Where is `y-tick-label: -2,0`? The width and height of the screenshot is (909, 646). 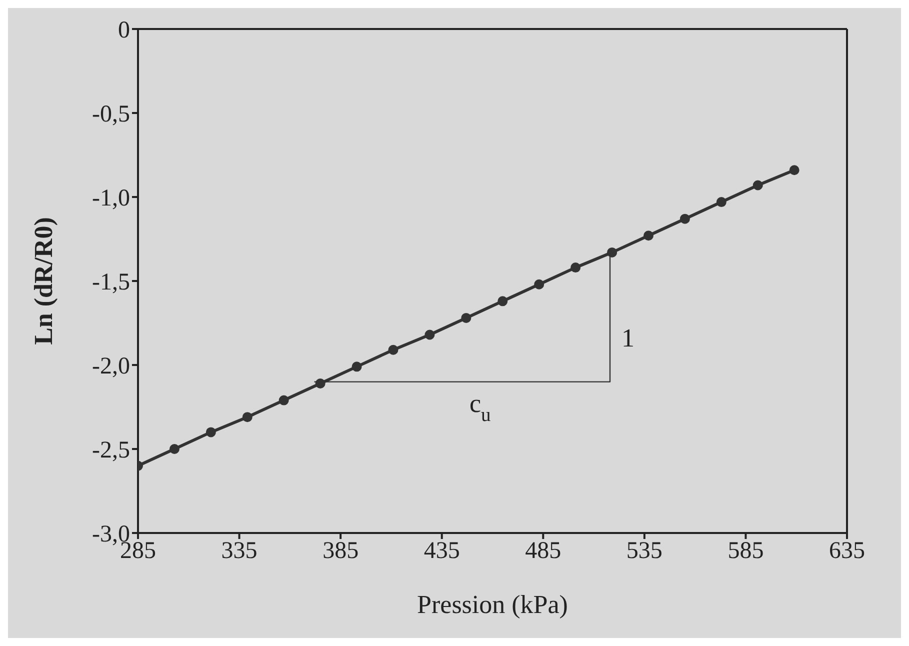
y-tick-label: -2,0 is located at coordinates (111, 367).